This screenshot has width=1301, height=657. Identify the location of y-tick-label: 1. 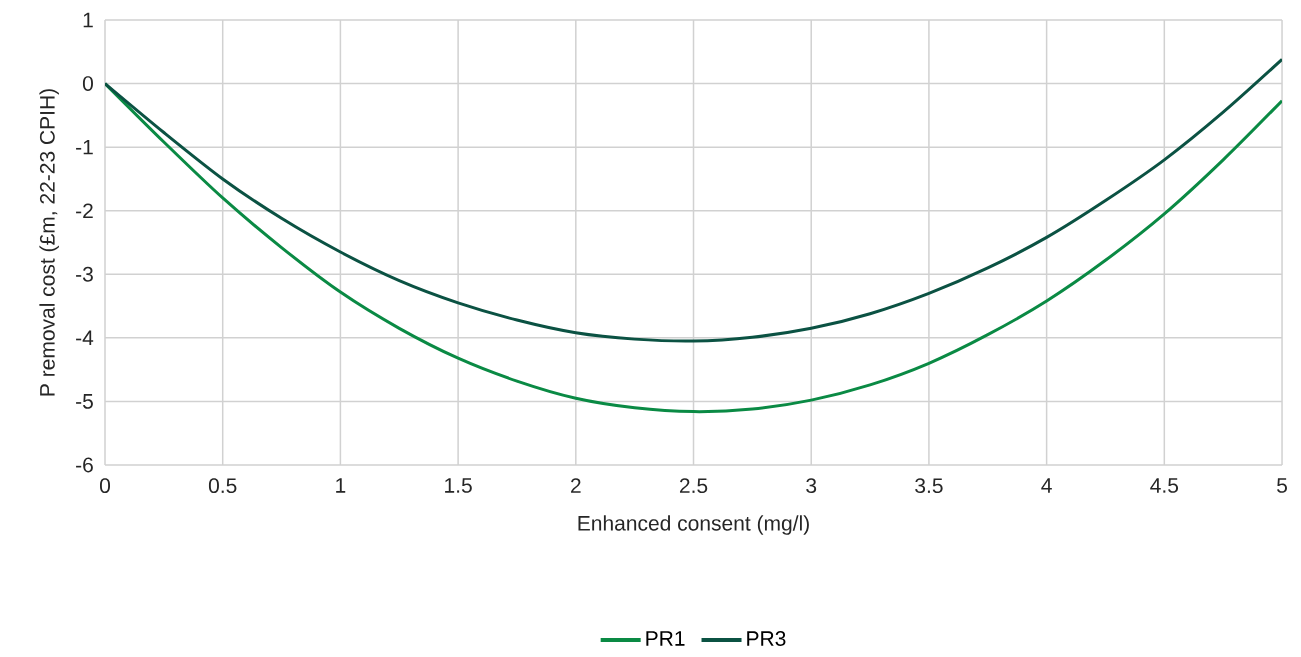
(88, 20).